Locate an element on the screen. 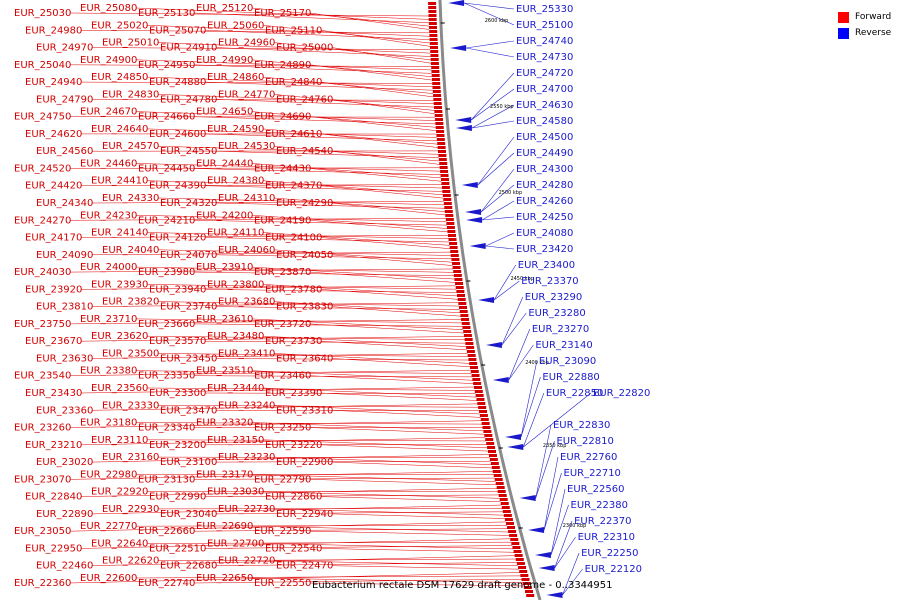 The image size is (900, 600). forward-label: EUR_23260 is located at coordinates (42, 428).